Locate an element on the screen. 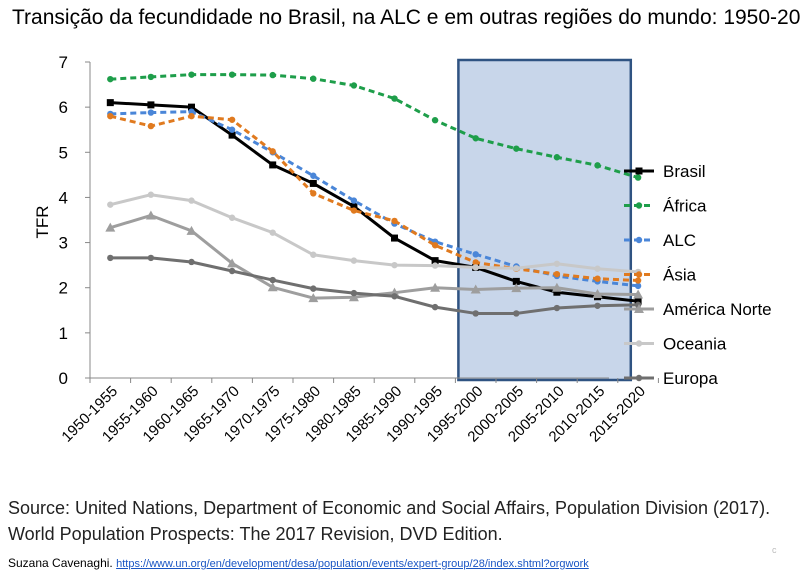 The height and width of the screenshot is (578, 800). legend-item: Oceania is located at coordinates (675, 344).